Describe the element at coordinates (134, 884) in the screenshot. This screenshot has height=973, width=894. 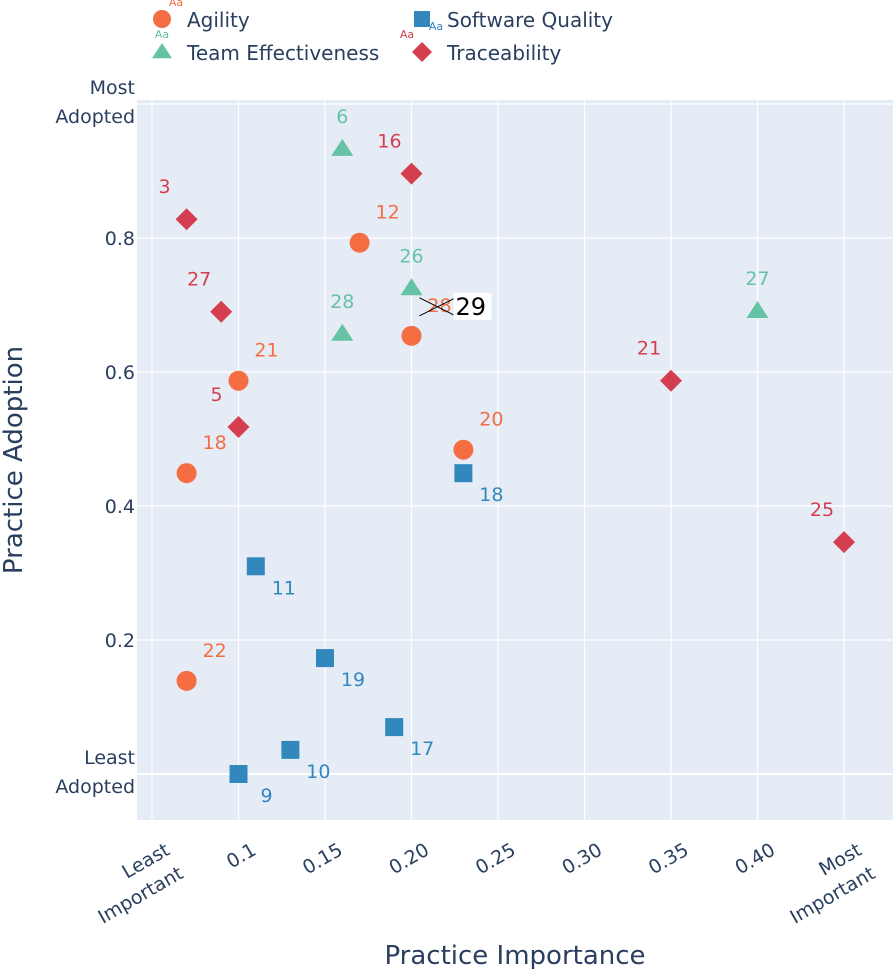
I see `x-tick-label: LeastImportant` at that location.